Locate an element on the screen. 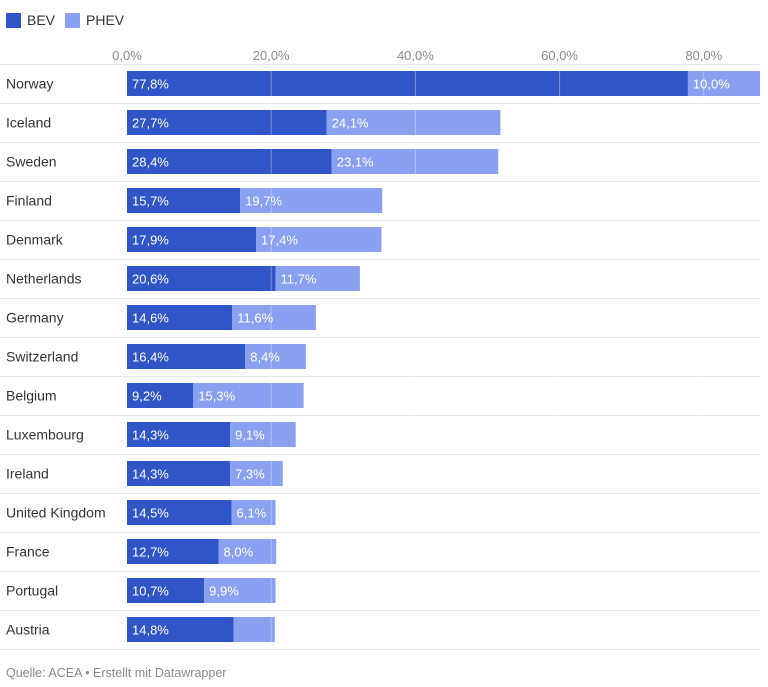 The height and width of the screenshot is (687, 768). data-label-bev: 28,4% is located at coordinates (150, 162).